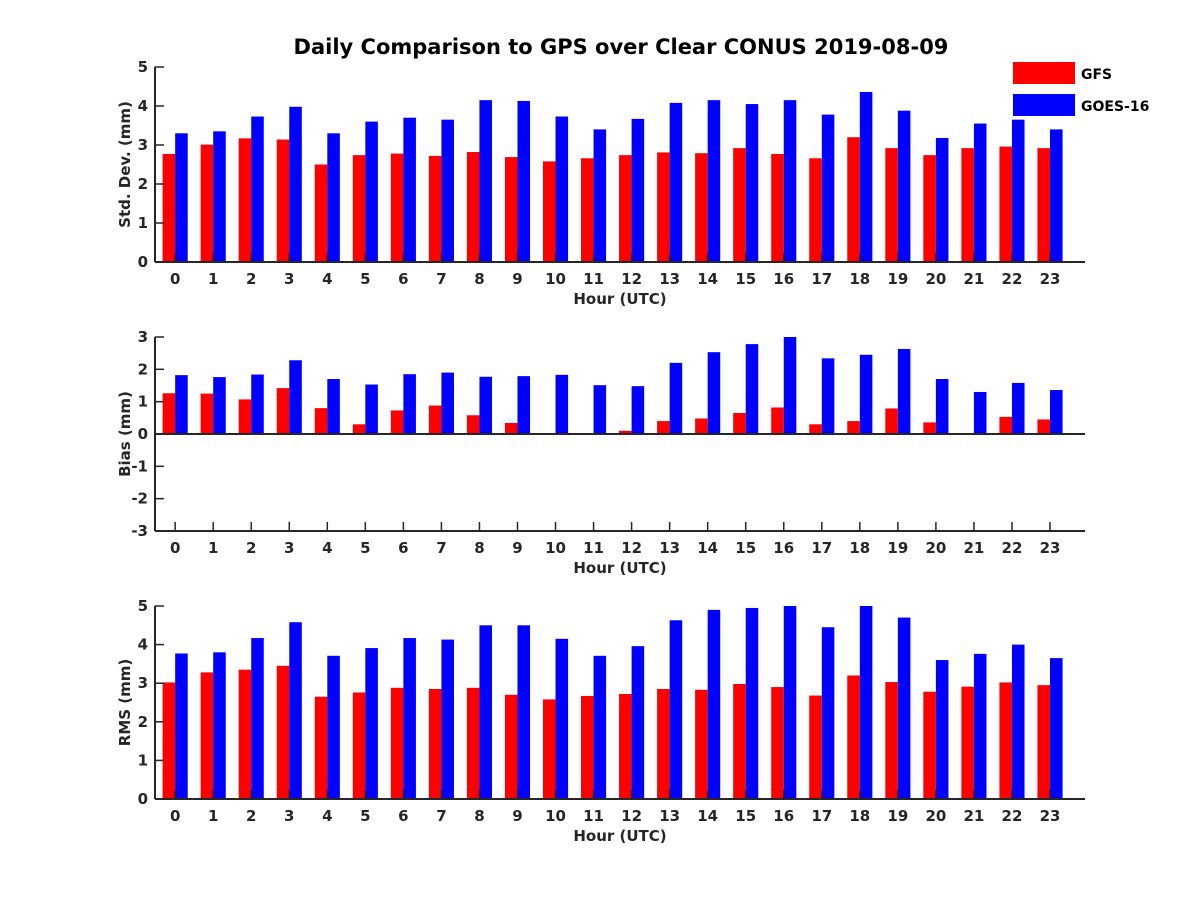  Describe the element at coordinates (371, 723) in the screenshot. I see `rms-bar-goes16-h5` at that location.